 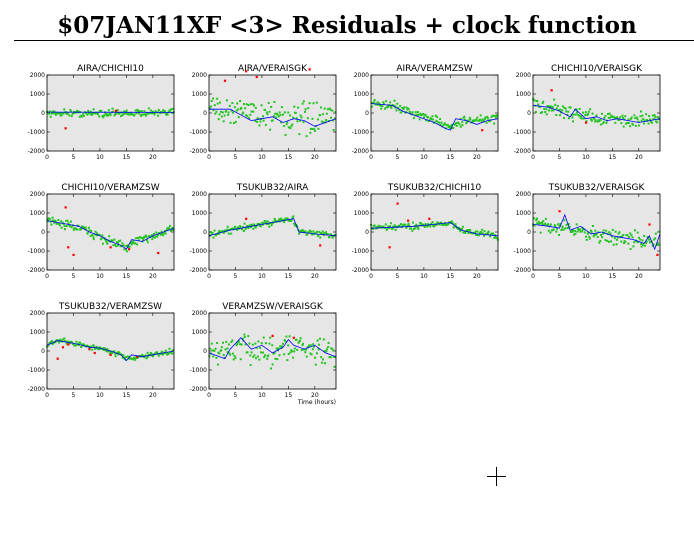 What do you see at coordinates (451, 276) in the screenshot?
I see `x-tick-label: 15` at bounding box center [451, 276].